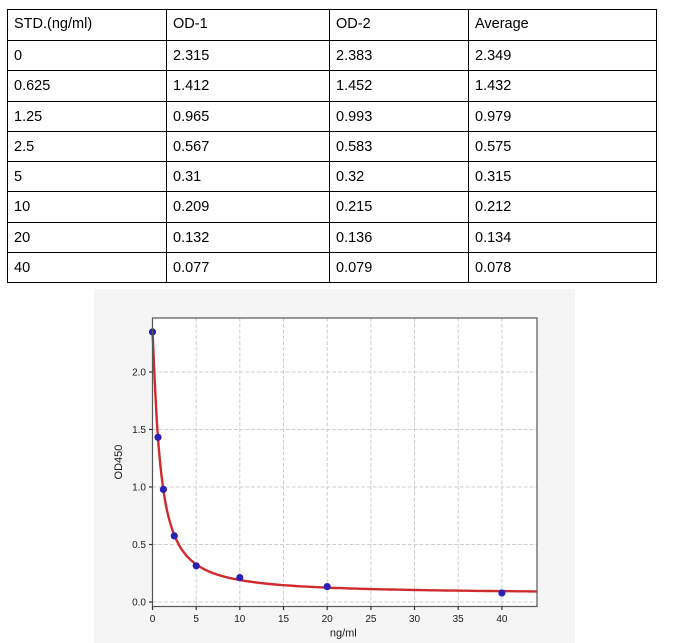  I want to click on svg-text: 20, so click(328, 619).